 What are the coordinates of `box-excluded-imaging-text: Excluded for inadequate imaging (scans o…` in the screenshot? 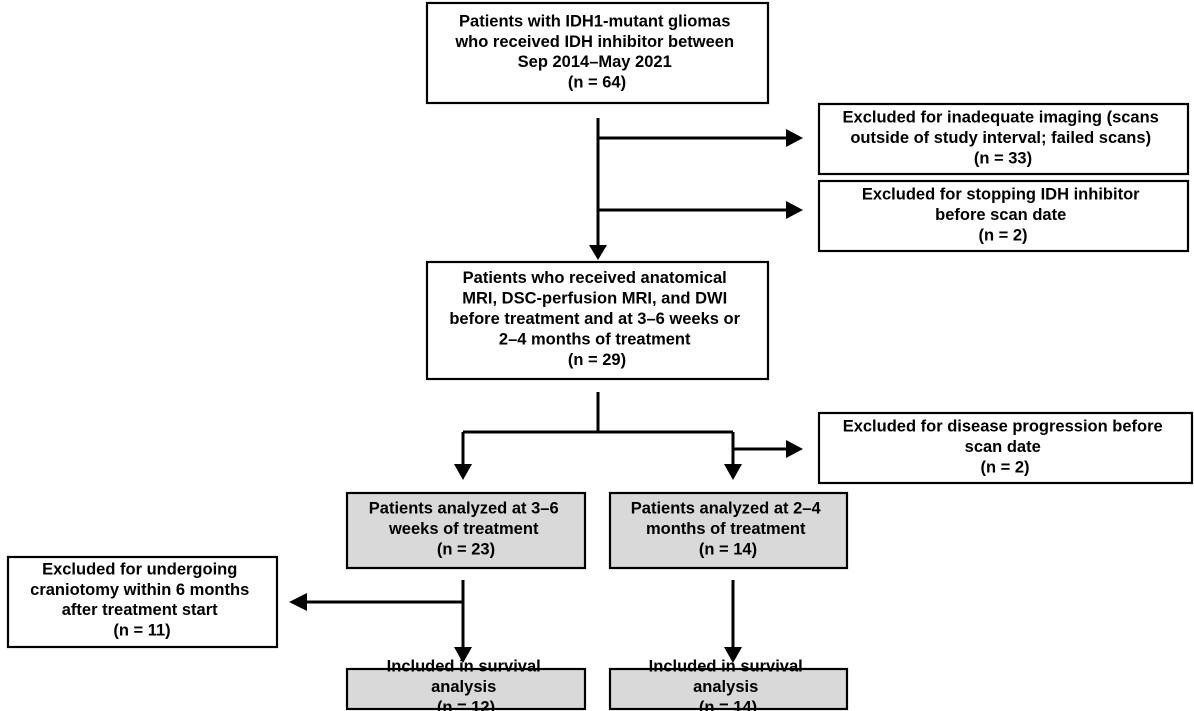 It's located at (1003, 138).